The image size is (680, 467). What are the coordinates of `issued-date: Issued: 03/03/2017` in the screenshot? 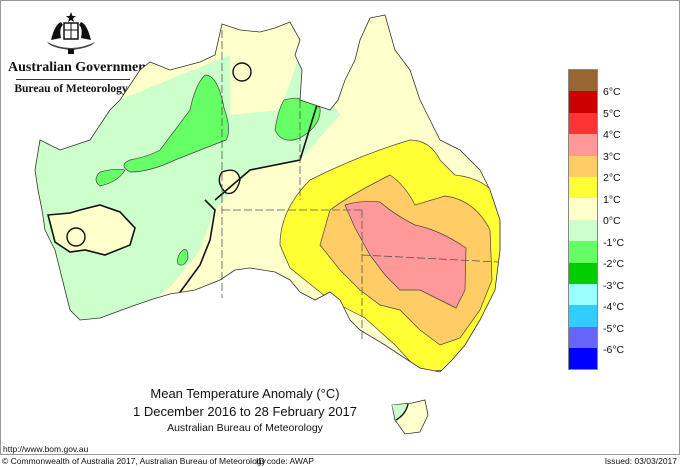 It's located at (640, 461).